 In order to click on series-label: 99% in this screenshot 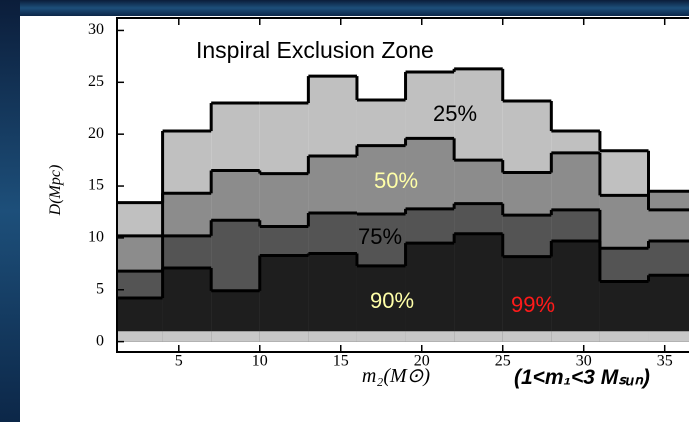, I will do `click(533, 304)`.